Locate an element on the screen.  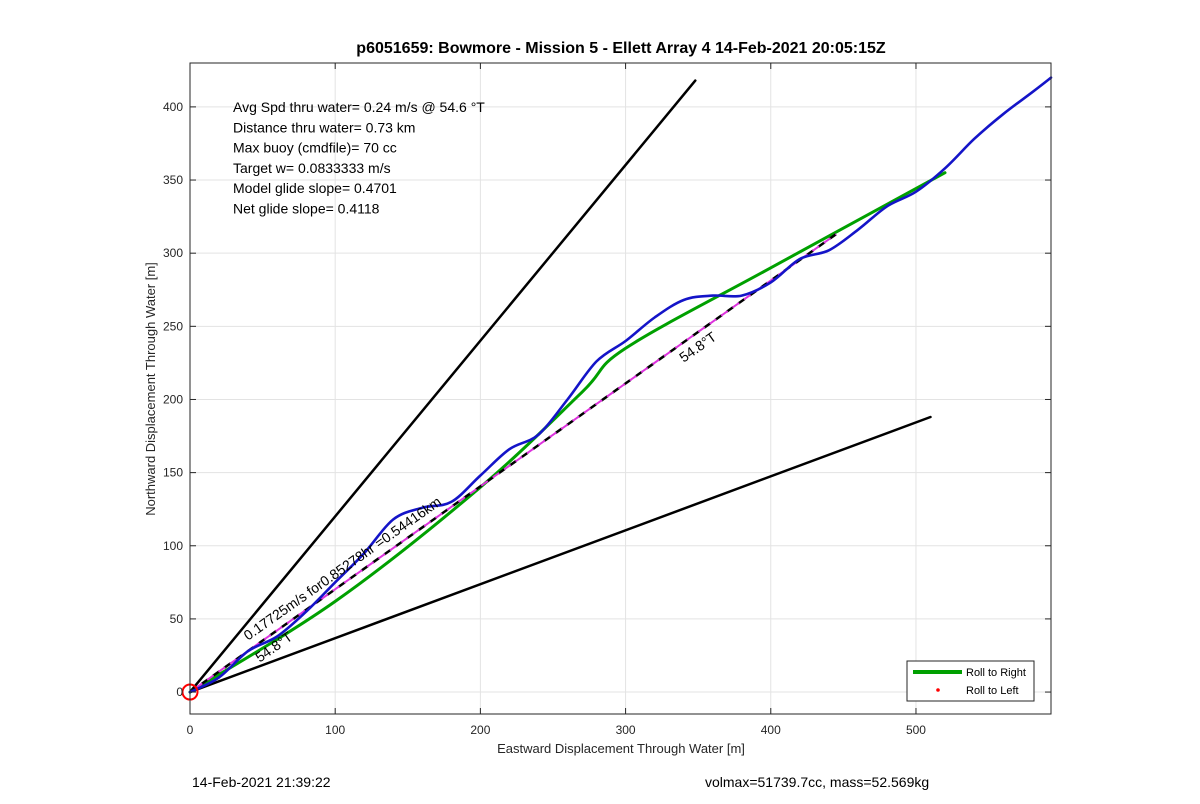
annotation-label: 0.17725m/s for0.85278hr =0.54416km is located at coordinates (343, 568).